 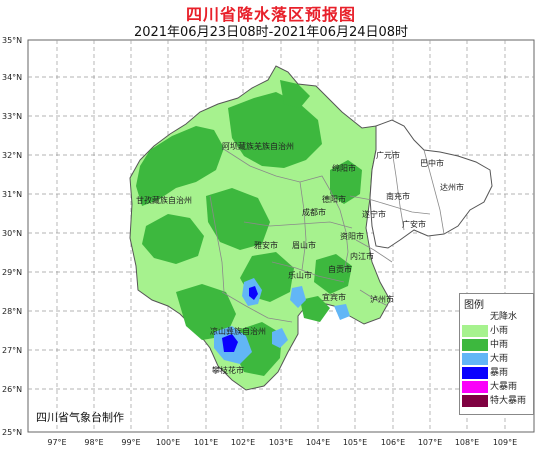 What do you see at coordinates (314, 212) in the screenshot?
I see `city-label: 成都市` at bounding box center [314, 212].